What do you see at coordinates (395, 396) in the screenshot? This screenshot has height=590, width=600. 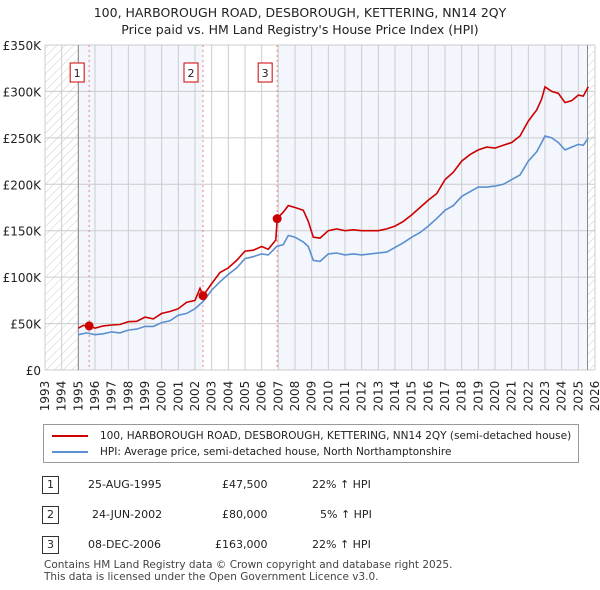 I see `x-tick-label: 2014` at bounding box center [395, 396].